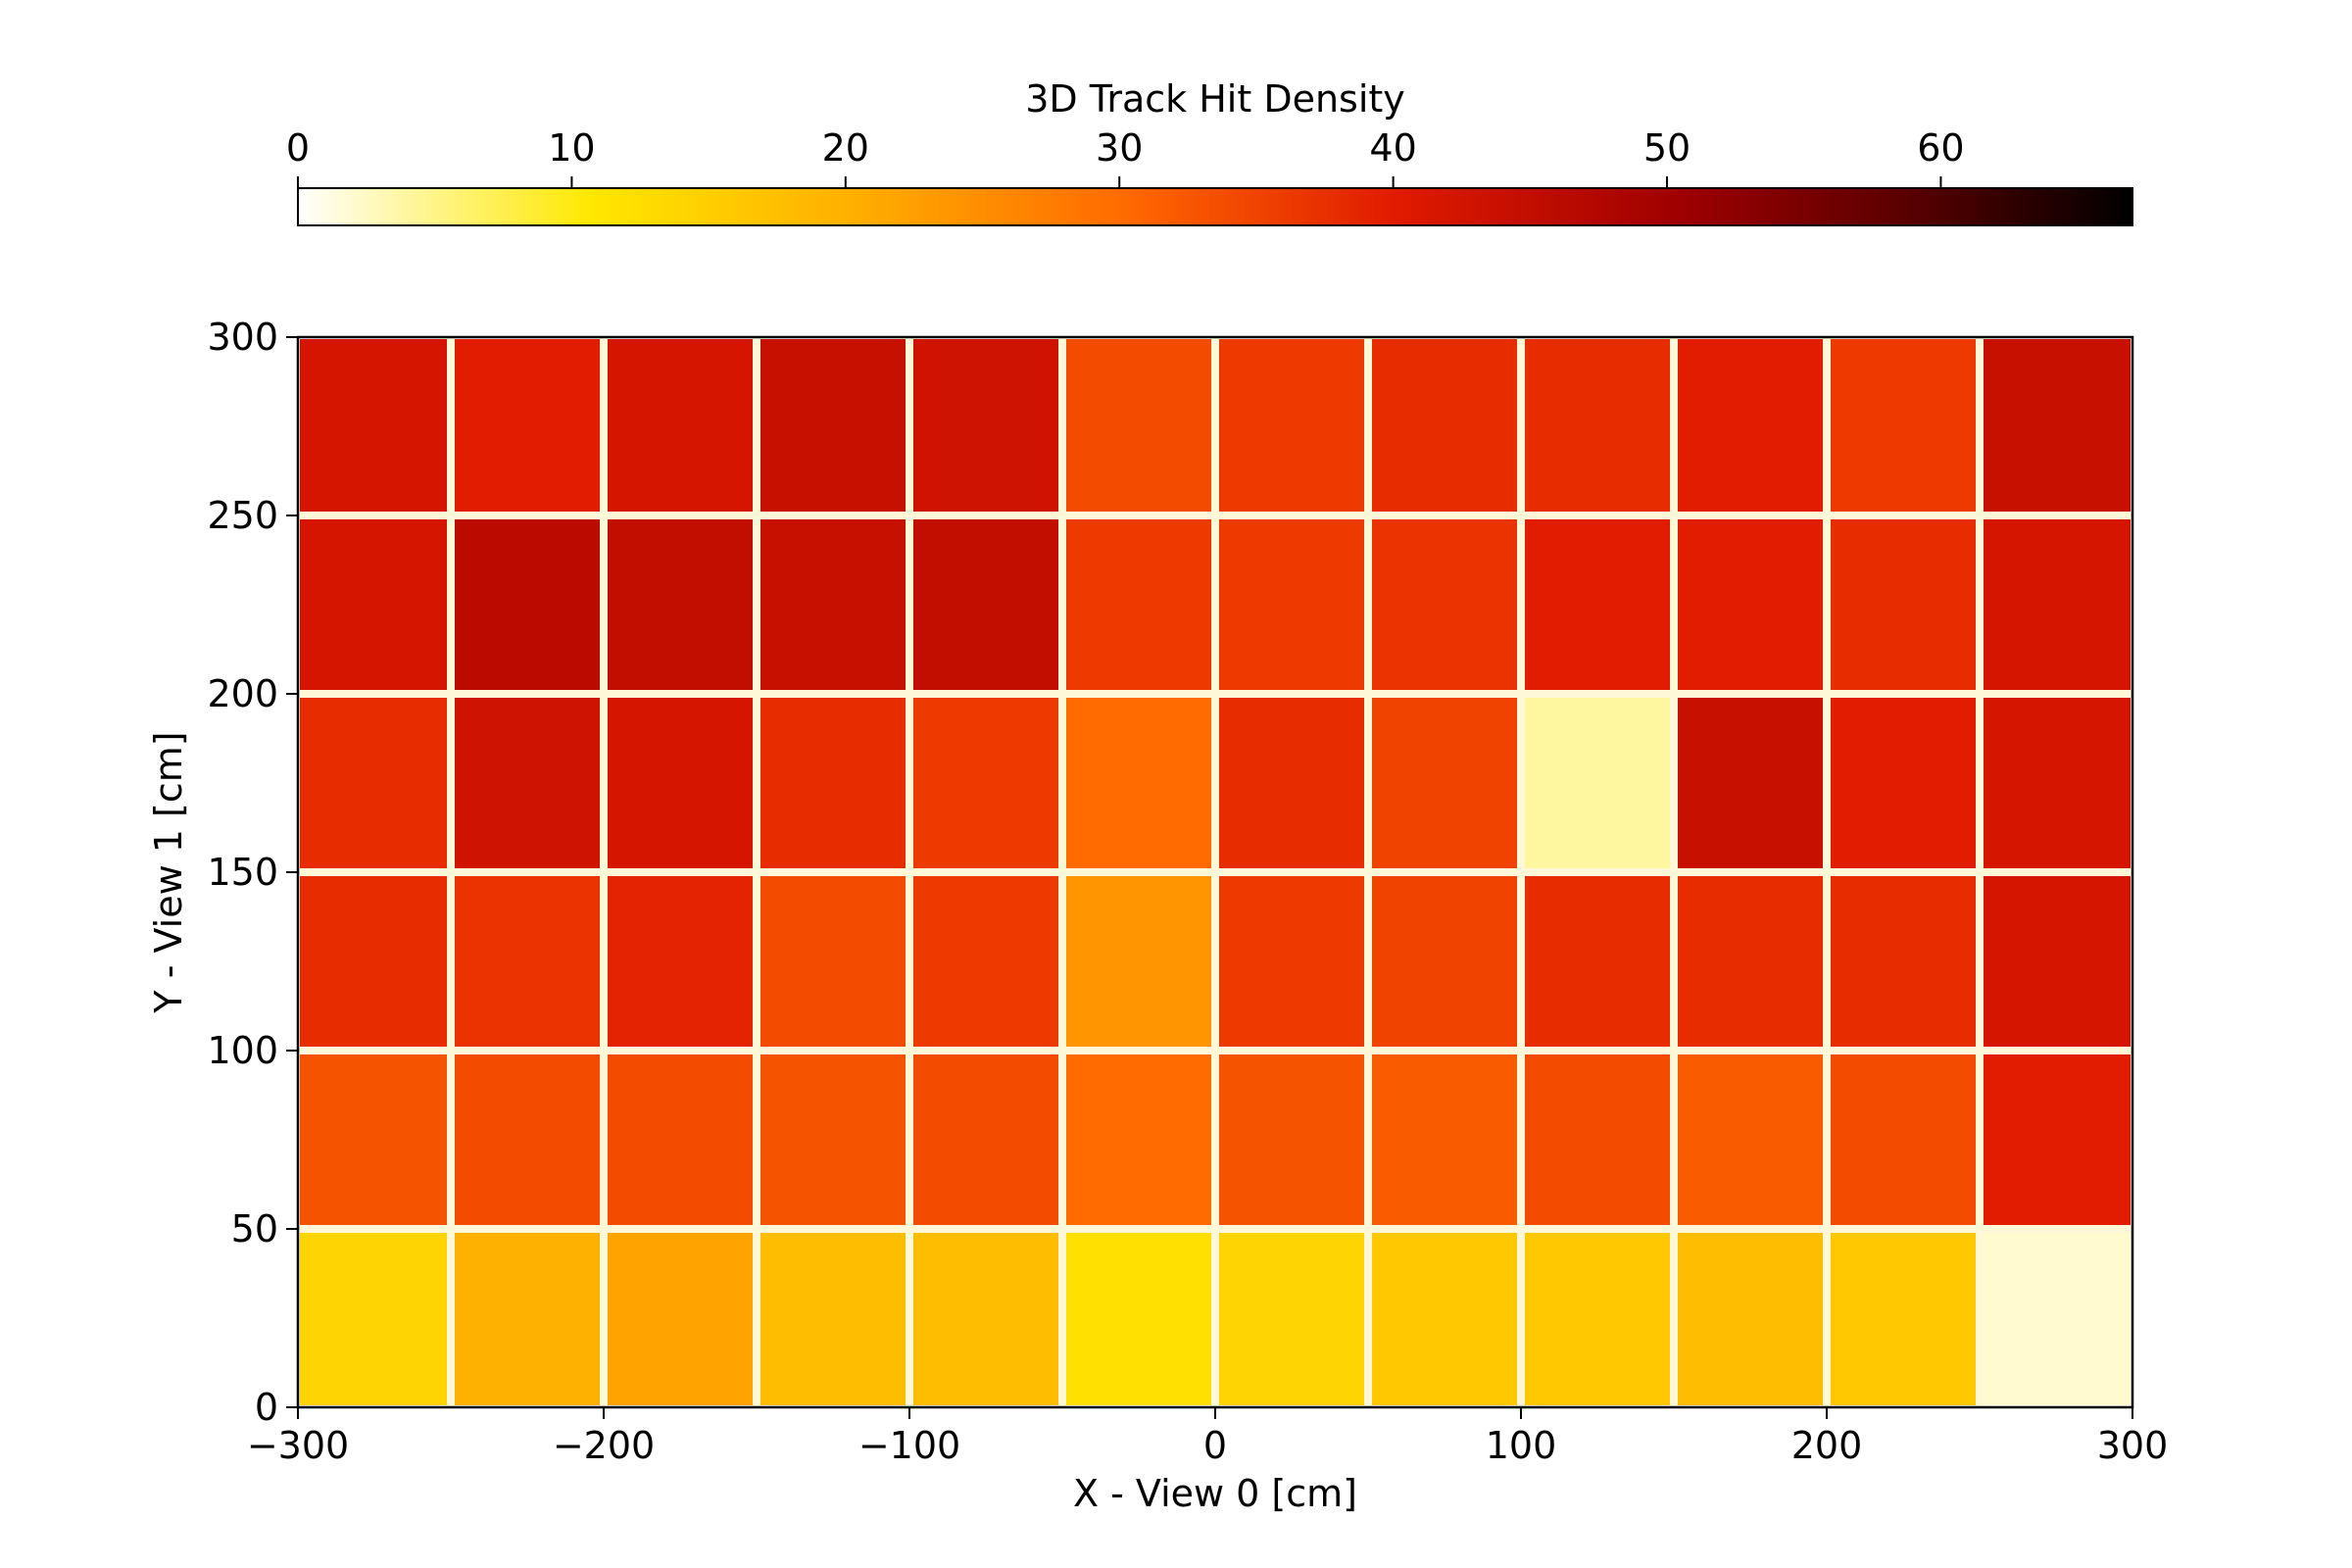  I want to click on colorbar-gradient-bar, so click(1215, 206).